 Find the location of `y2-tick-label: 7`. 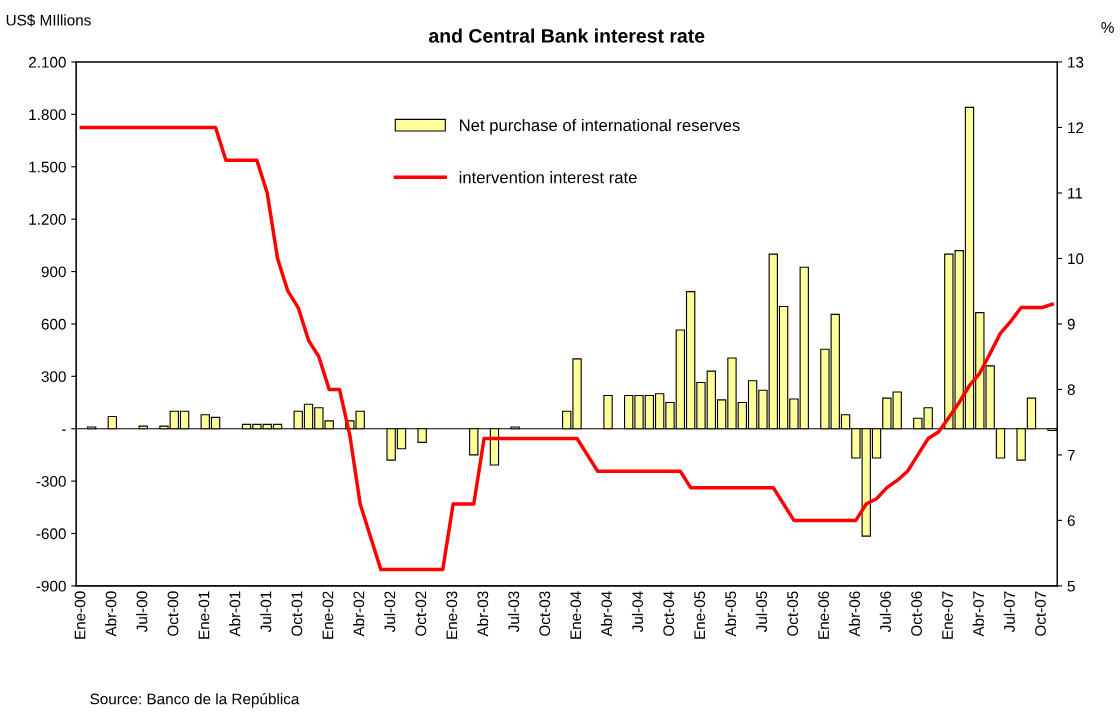

y2-tick-label: 7 is located at coordinates (1071, 455).